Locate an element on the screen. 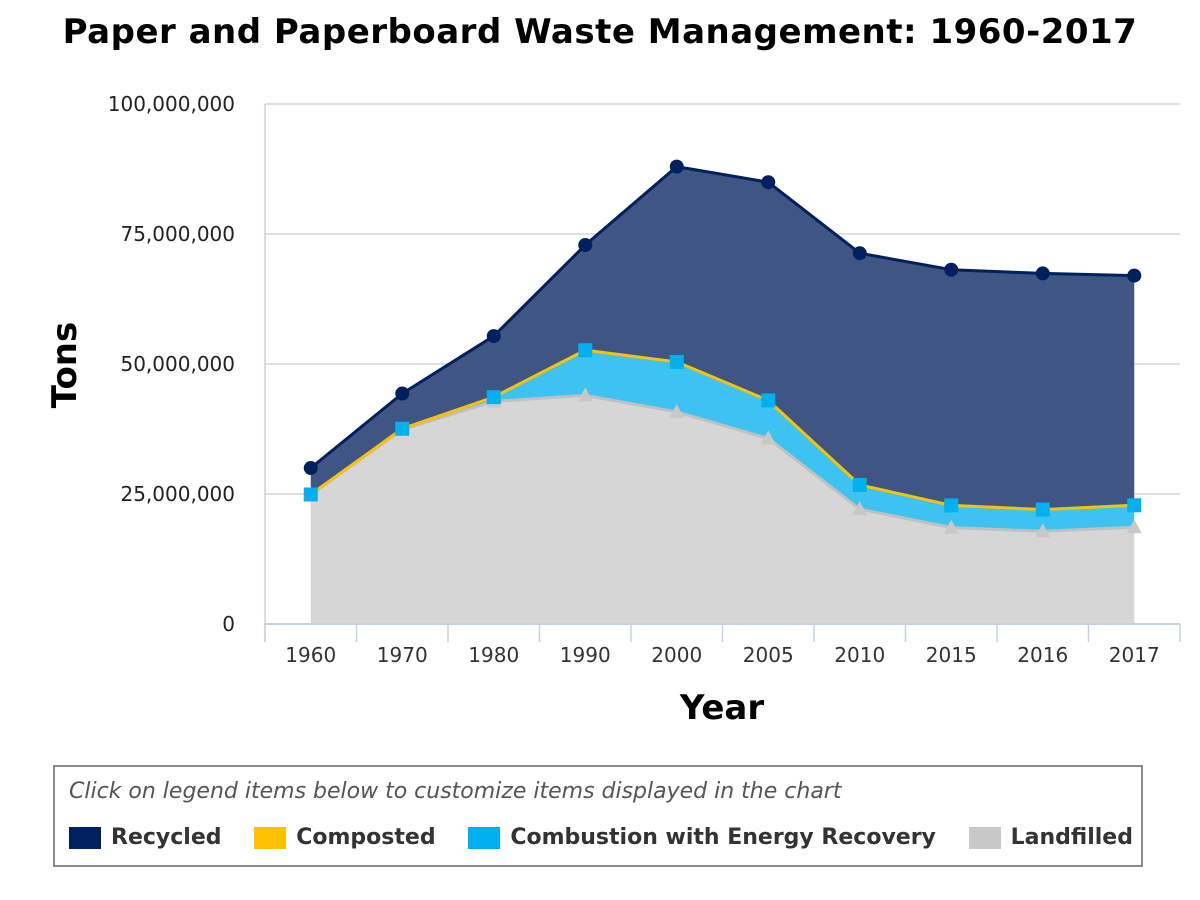  x-tick-label: 1960 is located at coordinates (310, 655).